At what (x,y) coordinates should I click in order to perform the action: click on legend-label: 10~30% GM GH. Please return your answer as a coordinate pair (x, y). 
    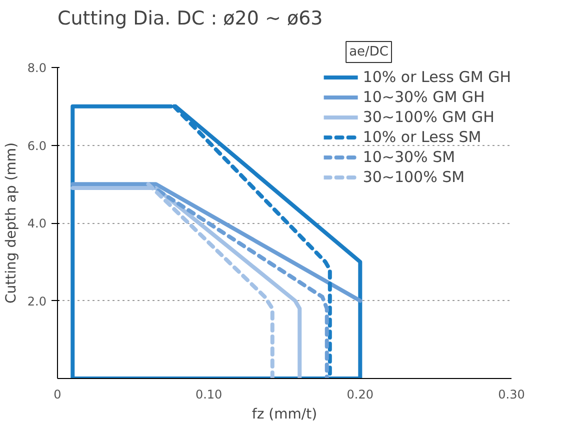
    Looking at the image, I should click on (423, 97).